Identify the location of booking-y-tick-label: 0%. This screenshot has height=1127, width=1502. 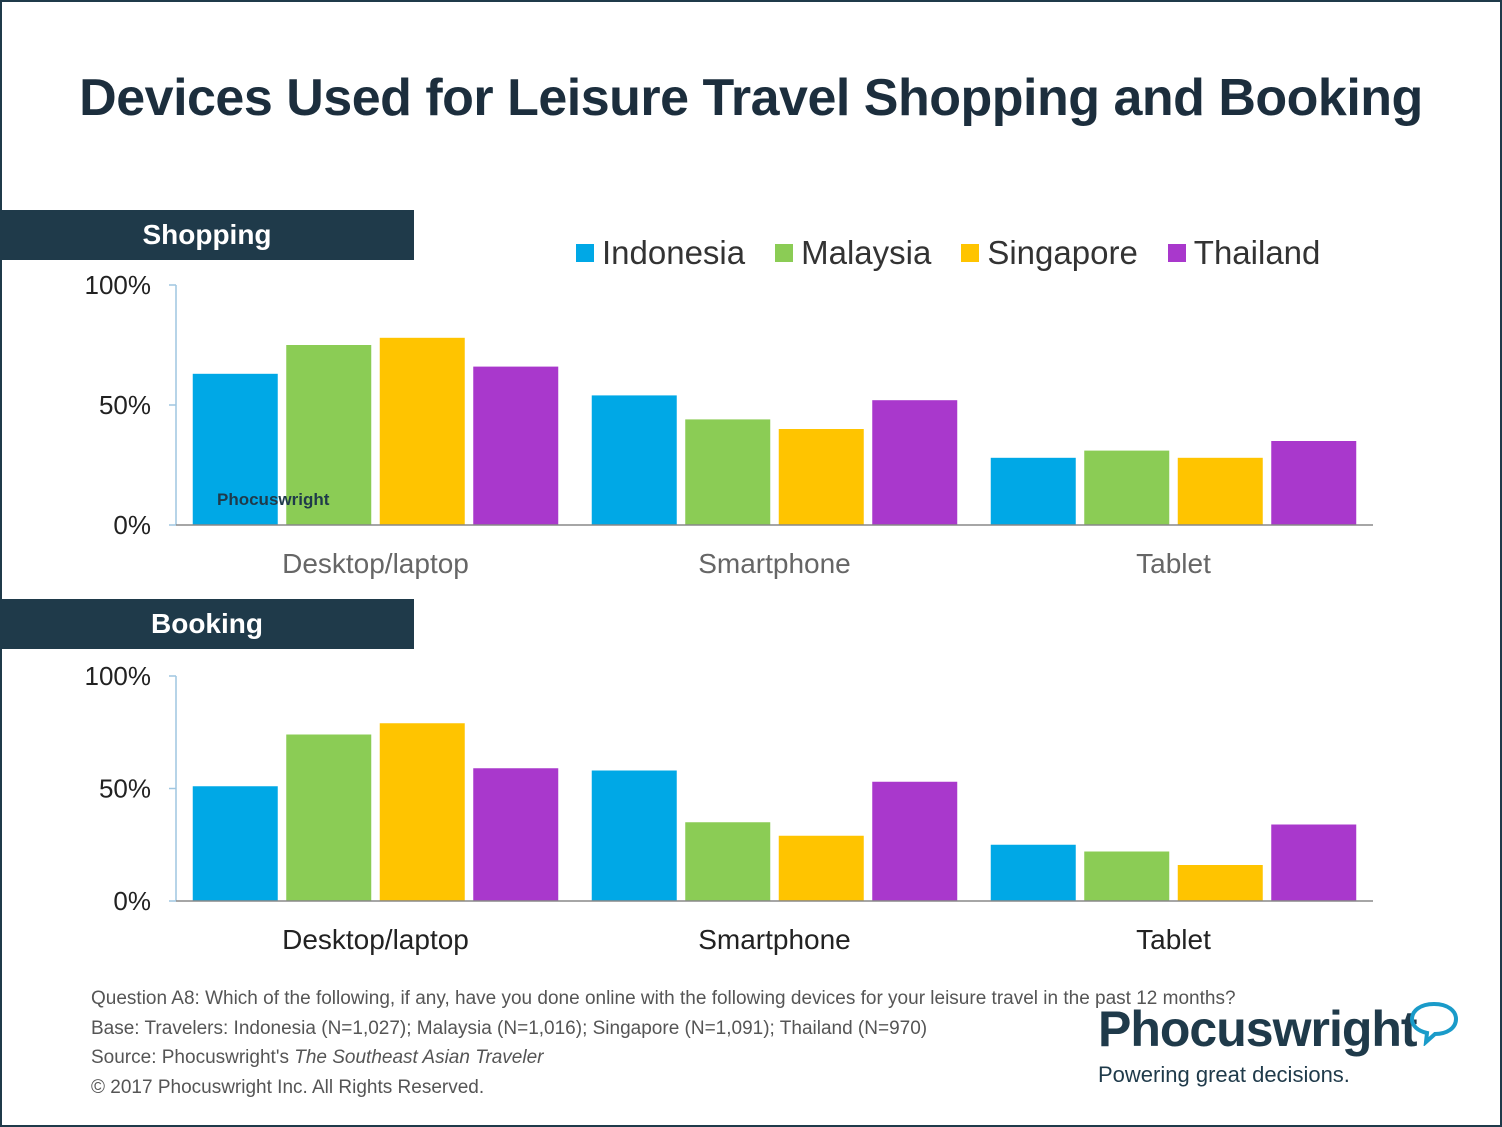
(132, 901).